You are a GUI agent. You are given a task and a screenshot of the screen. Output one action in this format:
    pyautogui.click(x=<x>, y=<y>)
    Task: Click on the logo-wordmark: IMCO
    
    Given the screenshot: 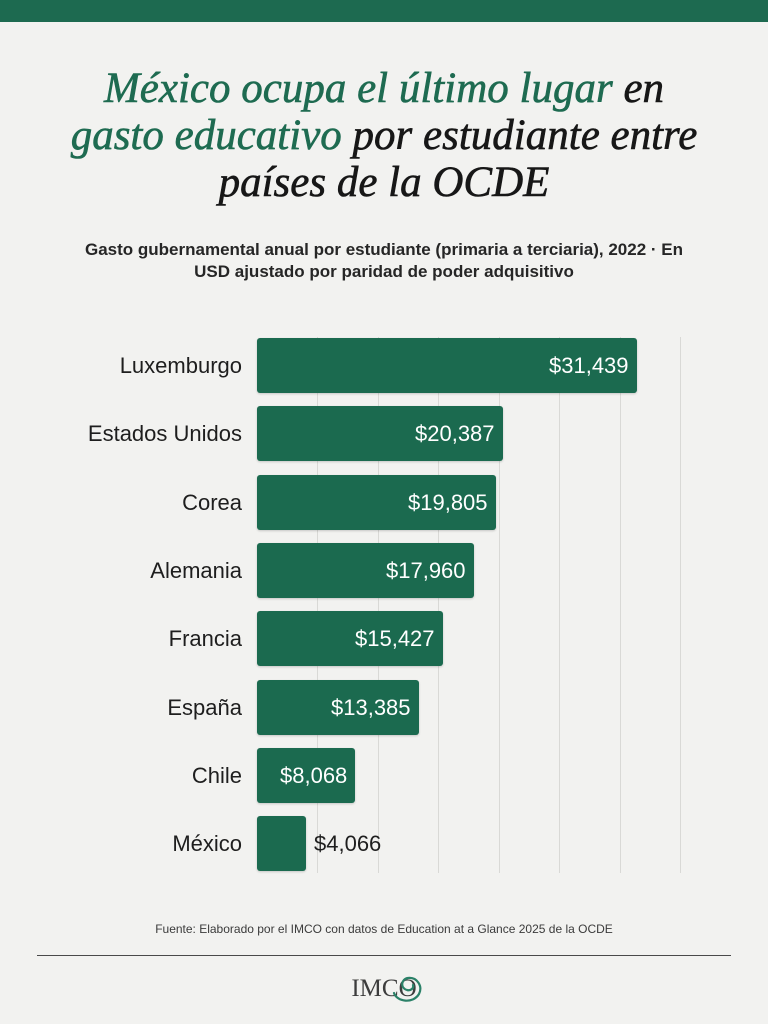 What is the action you would take?
    pyautogui.click(x=386, y=989)
    